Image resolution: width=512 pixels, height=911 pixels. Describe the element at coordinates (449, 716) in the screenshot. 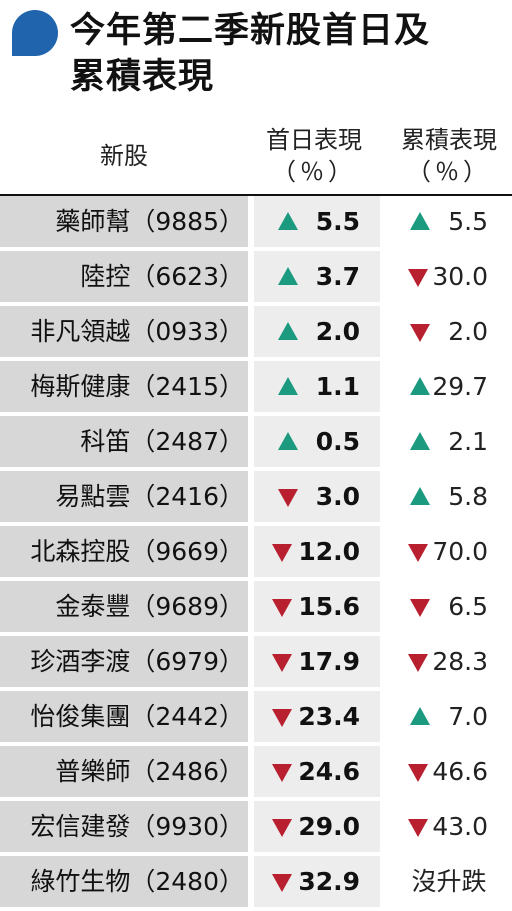

I see `cumulative-cell: 7.0` at that location.